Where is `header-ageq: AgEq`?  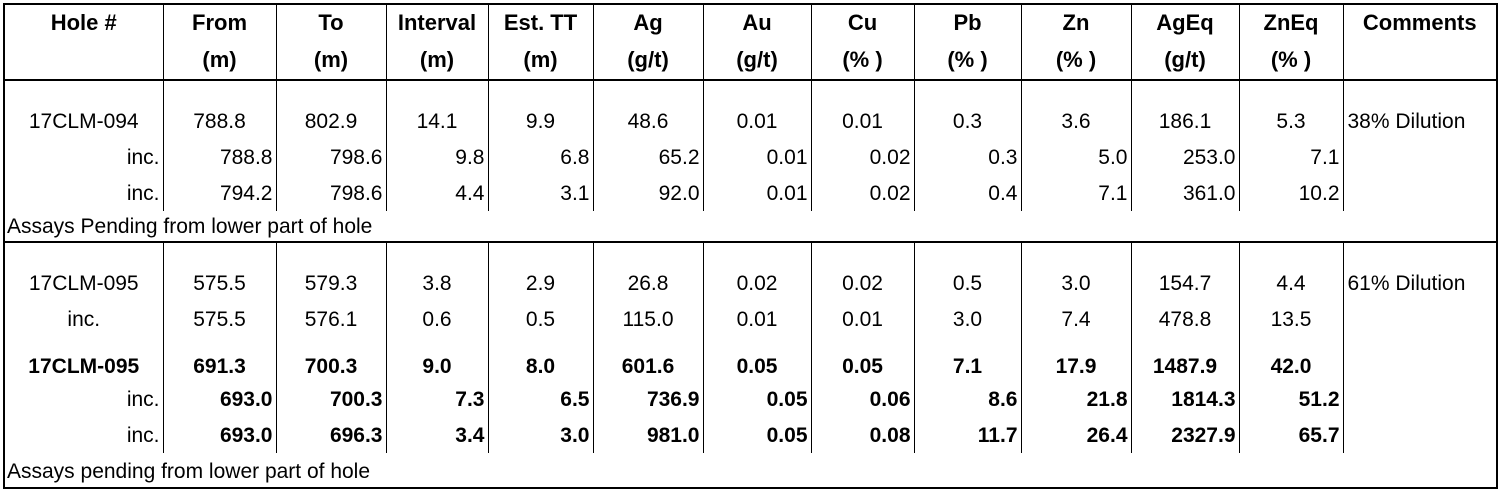
header-ageq: AgEq is located at coordinates (1184, 23).